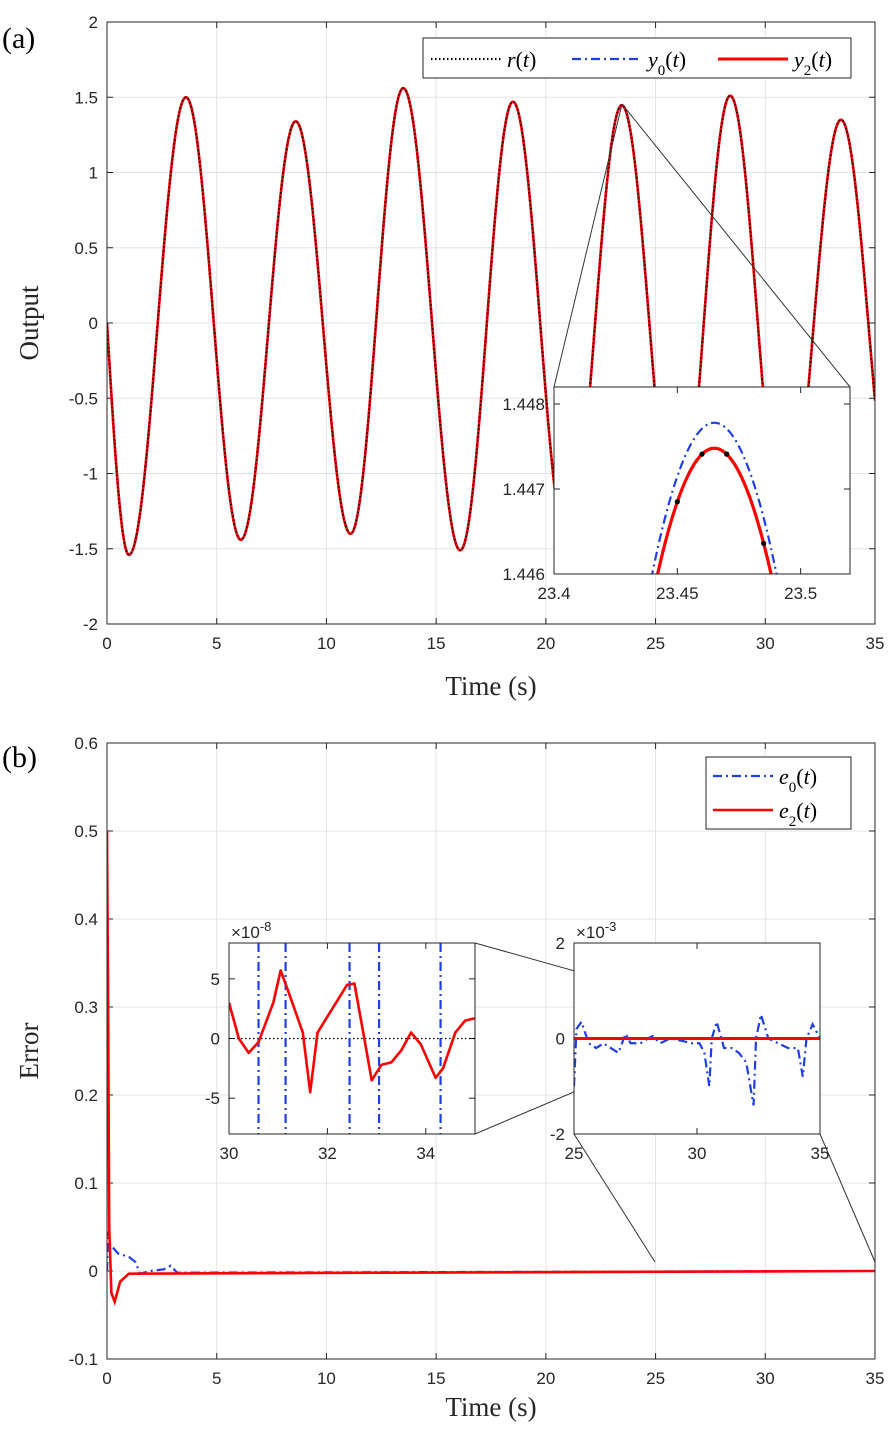 Image resolution: width=896 pixels, height=1429 pixels. Describe the element at coordinates (596, 930) in the screenshot. I see `inset-b-right-multiplier: ×10⁻³` at that location.